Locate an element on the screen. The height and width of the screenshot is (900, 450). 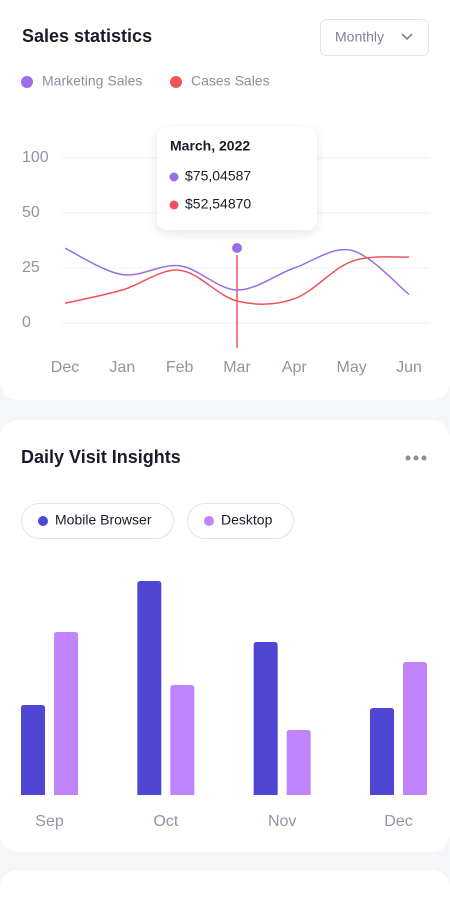
card-title: Sales statistics is located at coordinates (87, 36).